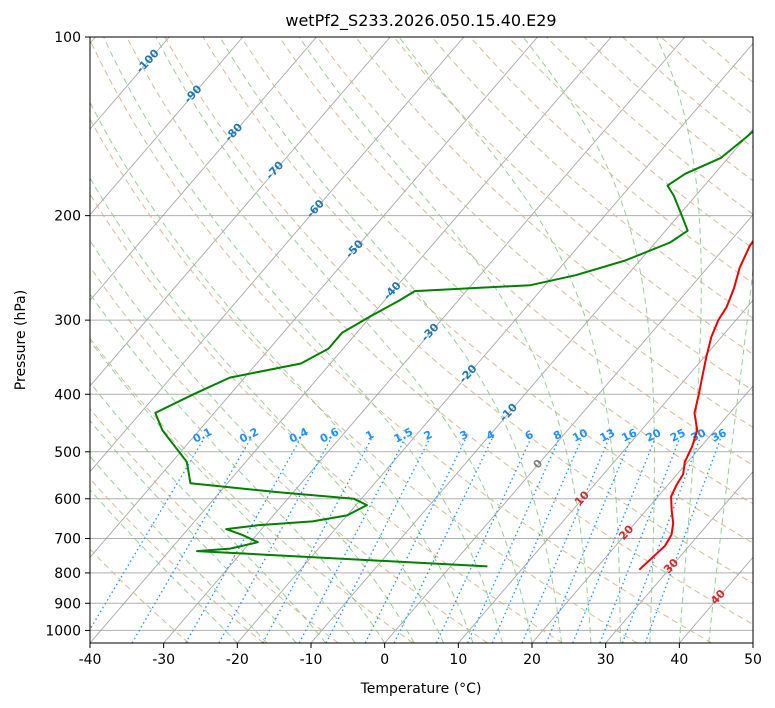  Describe the element at coordinates (608, 435) in the screenshot. I see `mixing-ratio-label: 13` at that location.